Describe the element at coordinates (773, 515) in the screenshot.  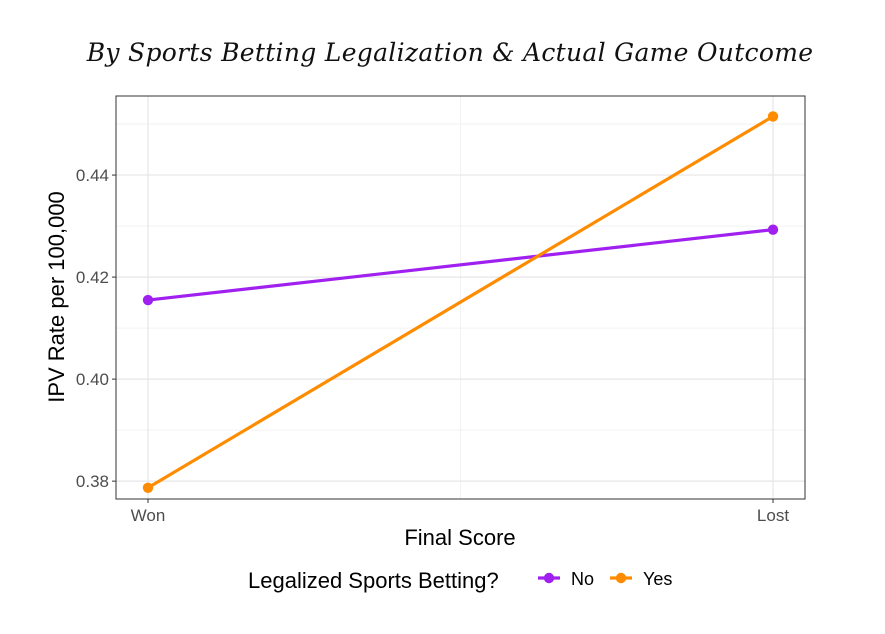
I see `x-tick-label: Lost` at that location.